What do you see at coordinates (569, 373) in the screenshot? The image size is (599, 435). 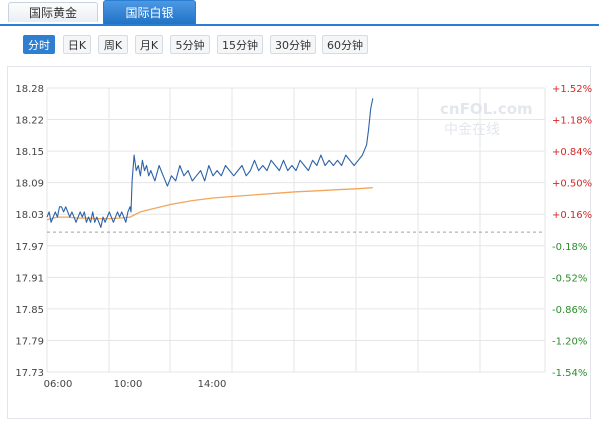 I see `change-tick-label: -1.54%` at bounding box center [569, 373].